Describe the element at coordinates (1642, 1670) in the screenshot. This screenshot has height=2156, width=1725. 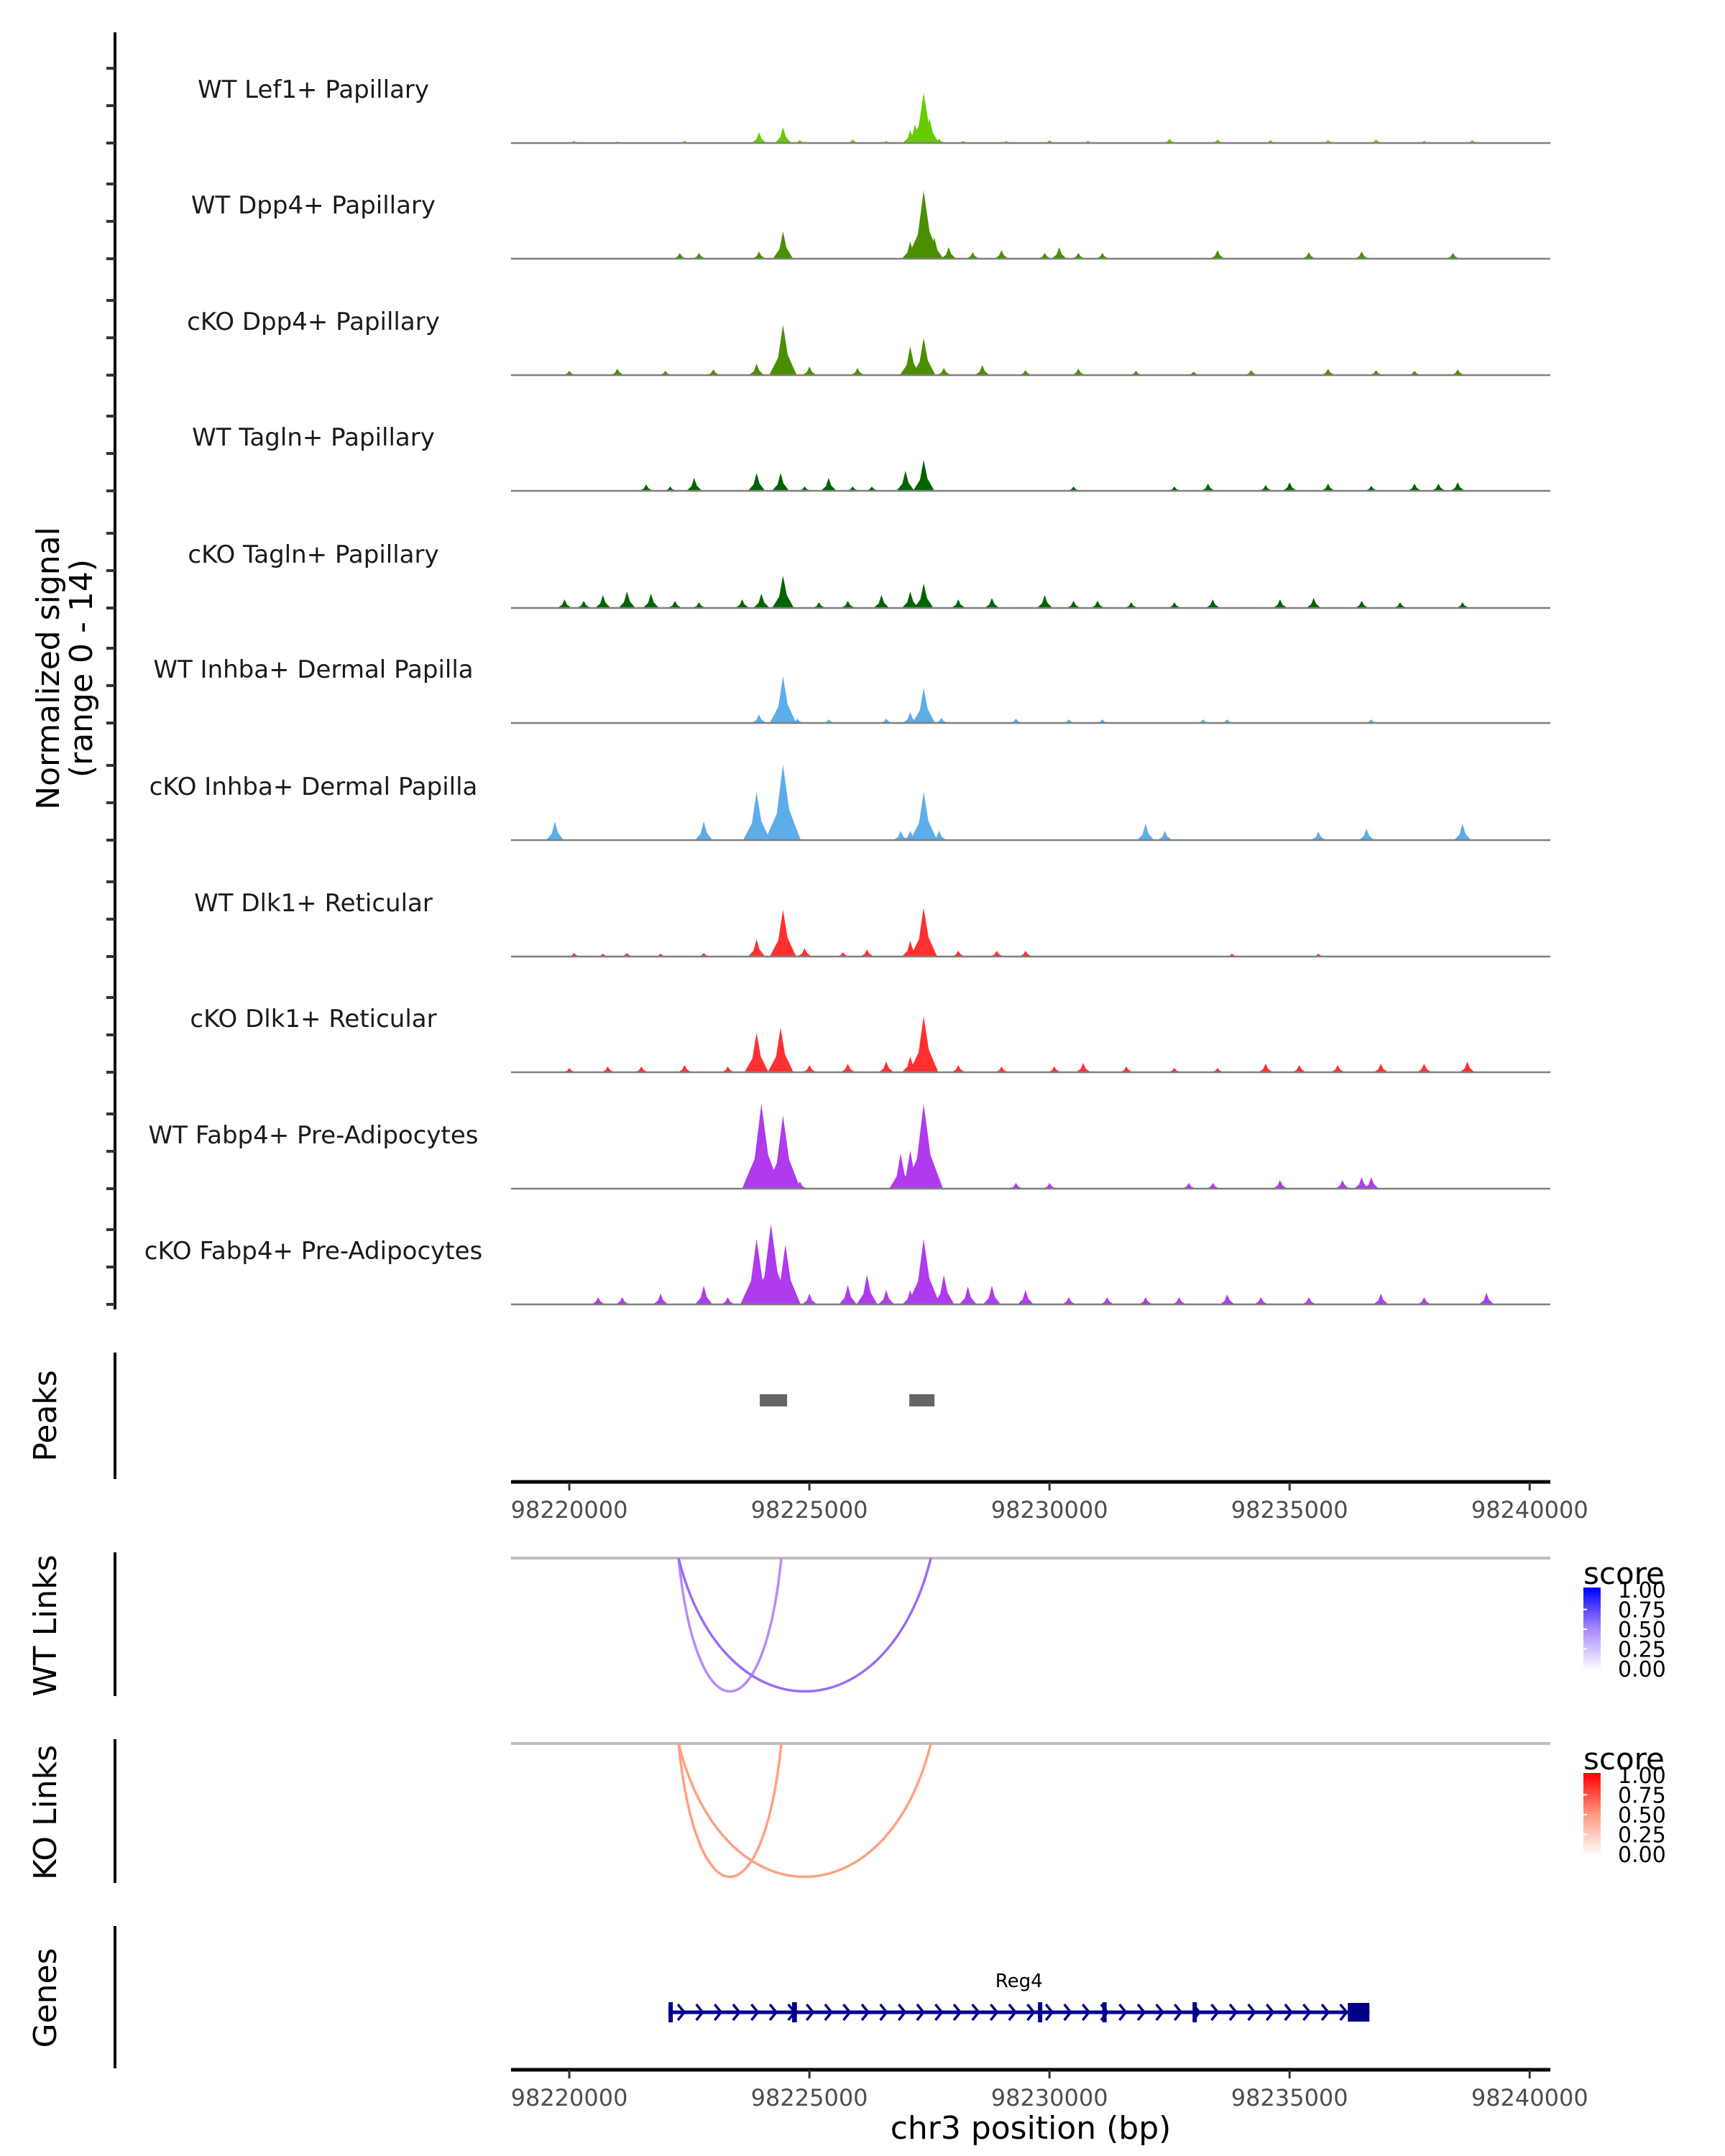
I see `legend-tick-label: 0.00` at that location.